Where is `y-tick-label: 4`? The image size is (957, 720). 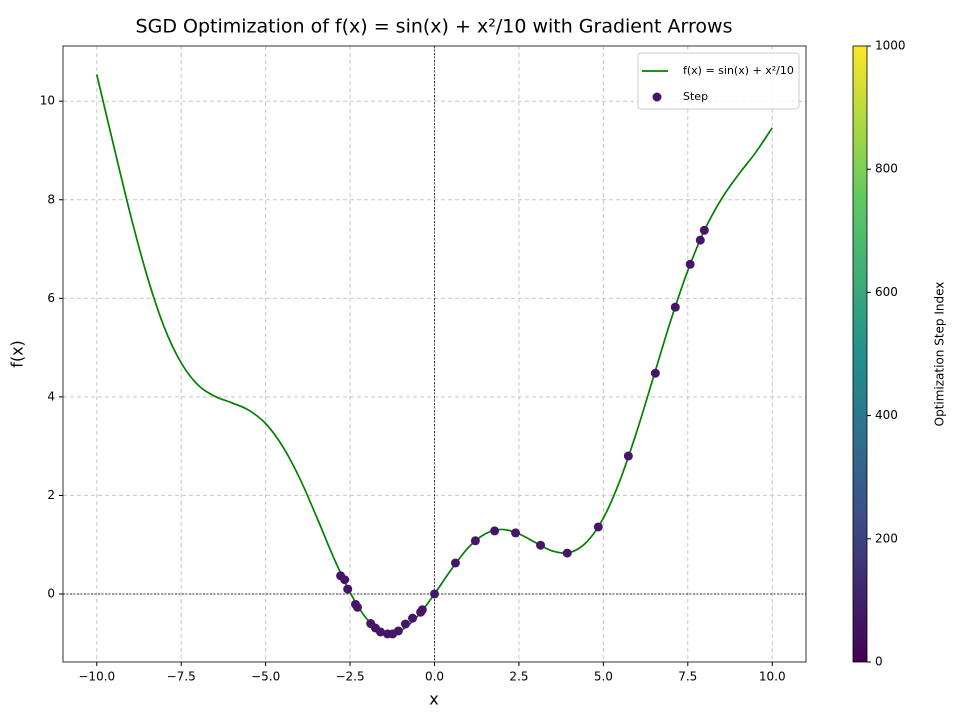
y-tick-label: 4 is located at coordinates (51, 396).